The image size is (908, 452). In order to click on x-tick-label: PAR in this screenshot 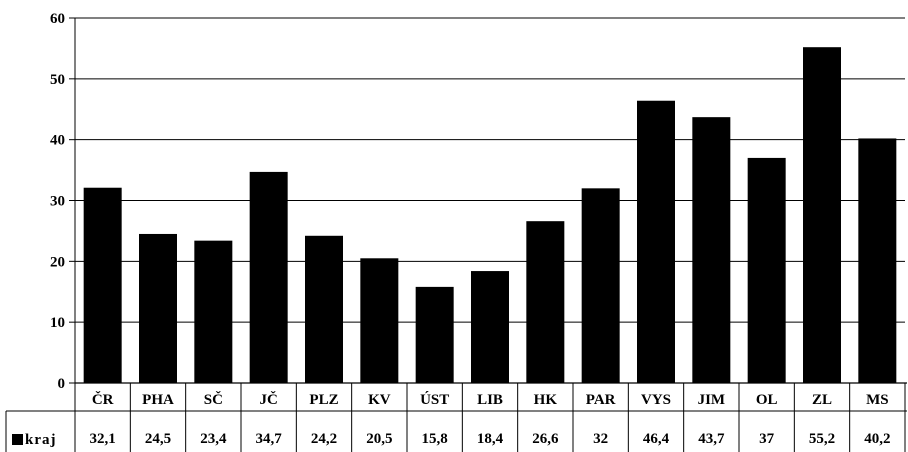, I will do `click(601, 400)`.